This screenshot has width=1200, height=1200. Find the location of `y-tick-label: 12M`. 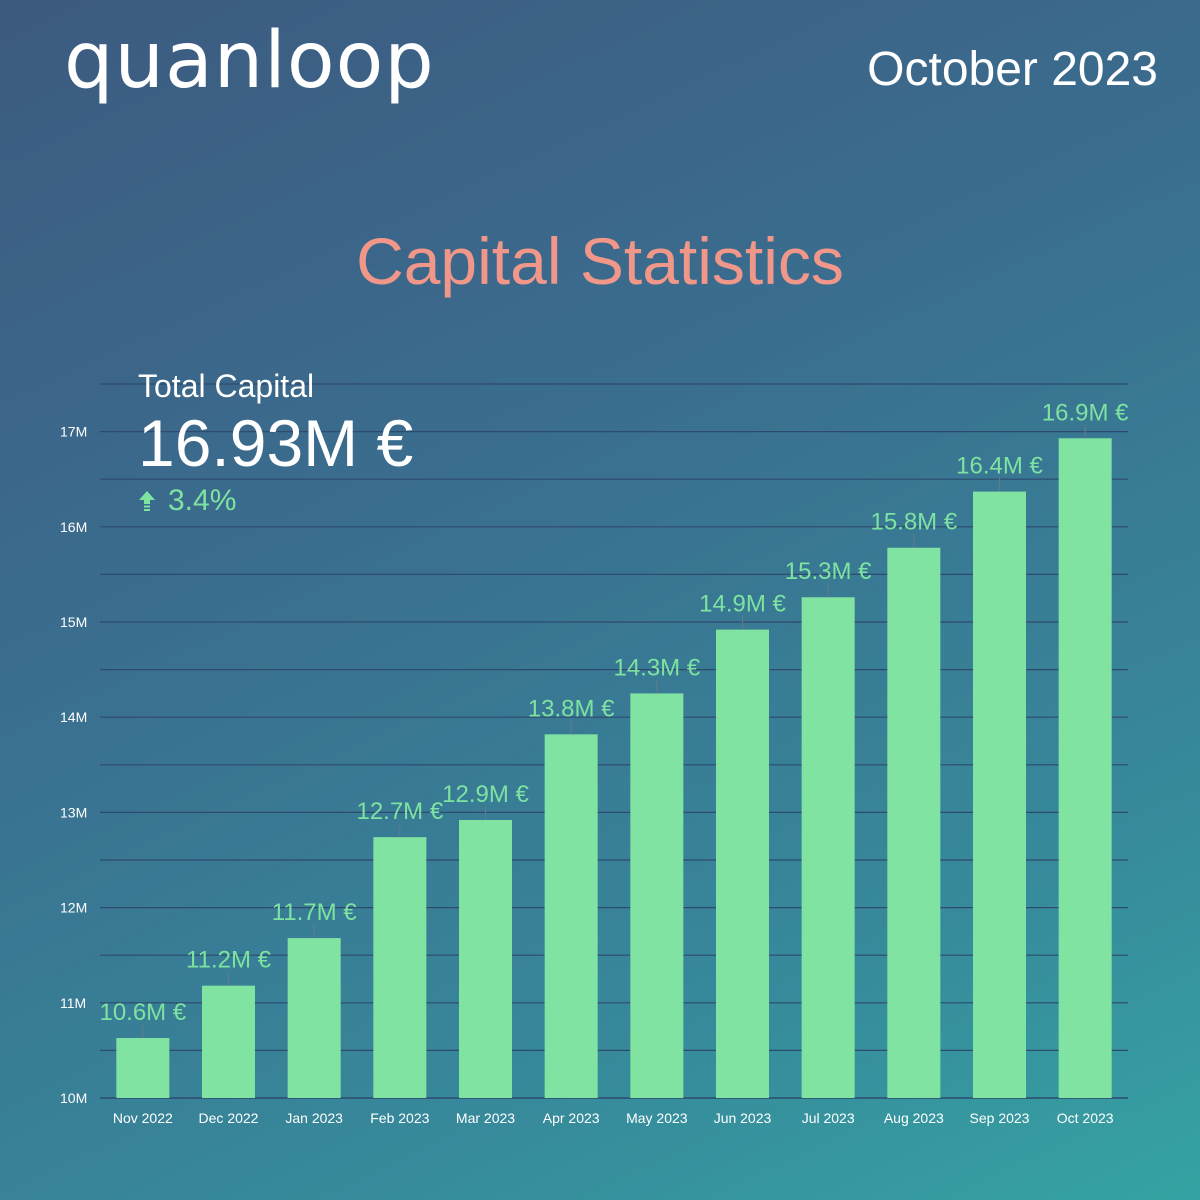

y-tick-label: 12M is located at coordinates (73, 908).